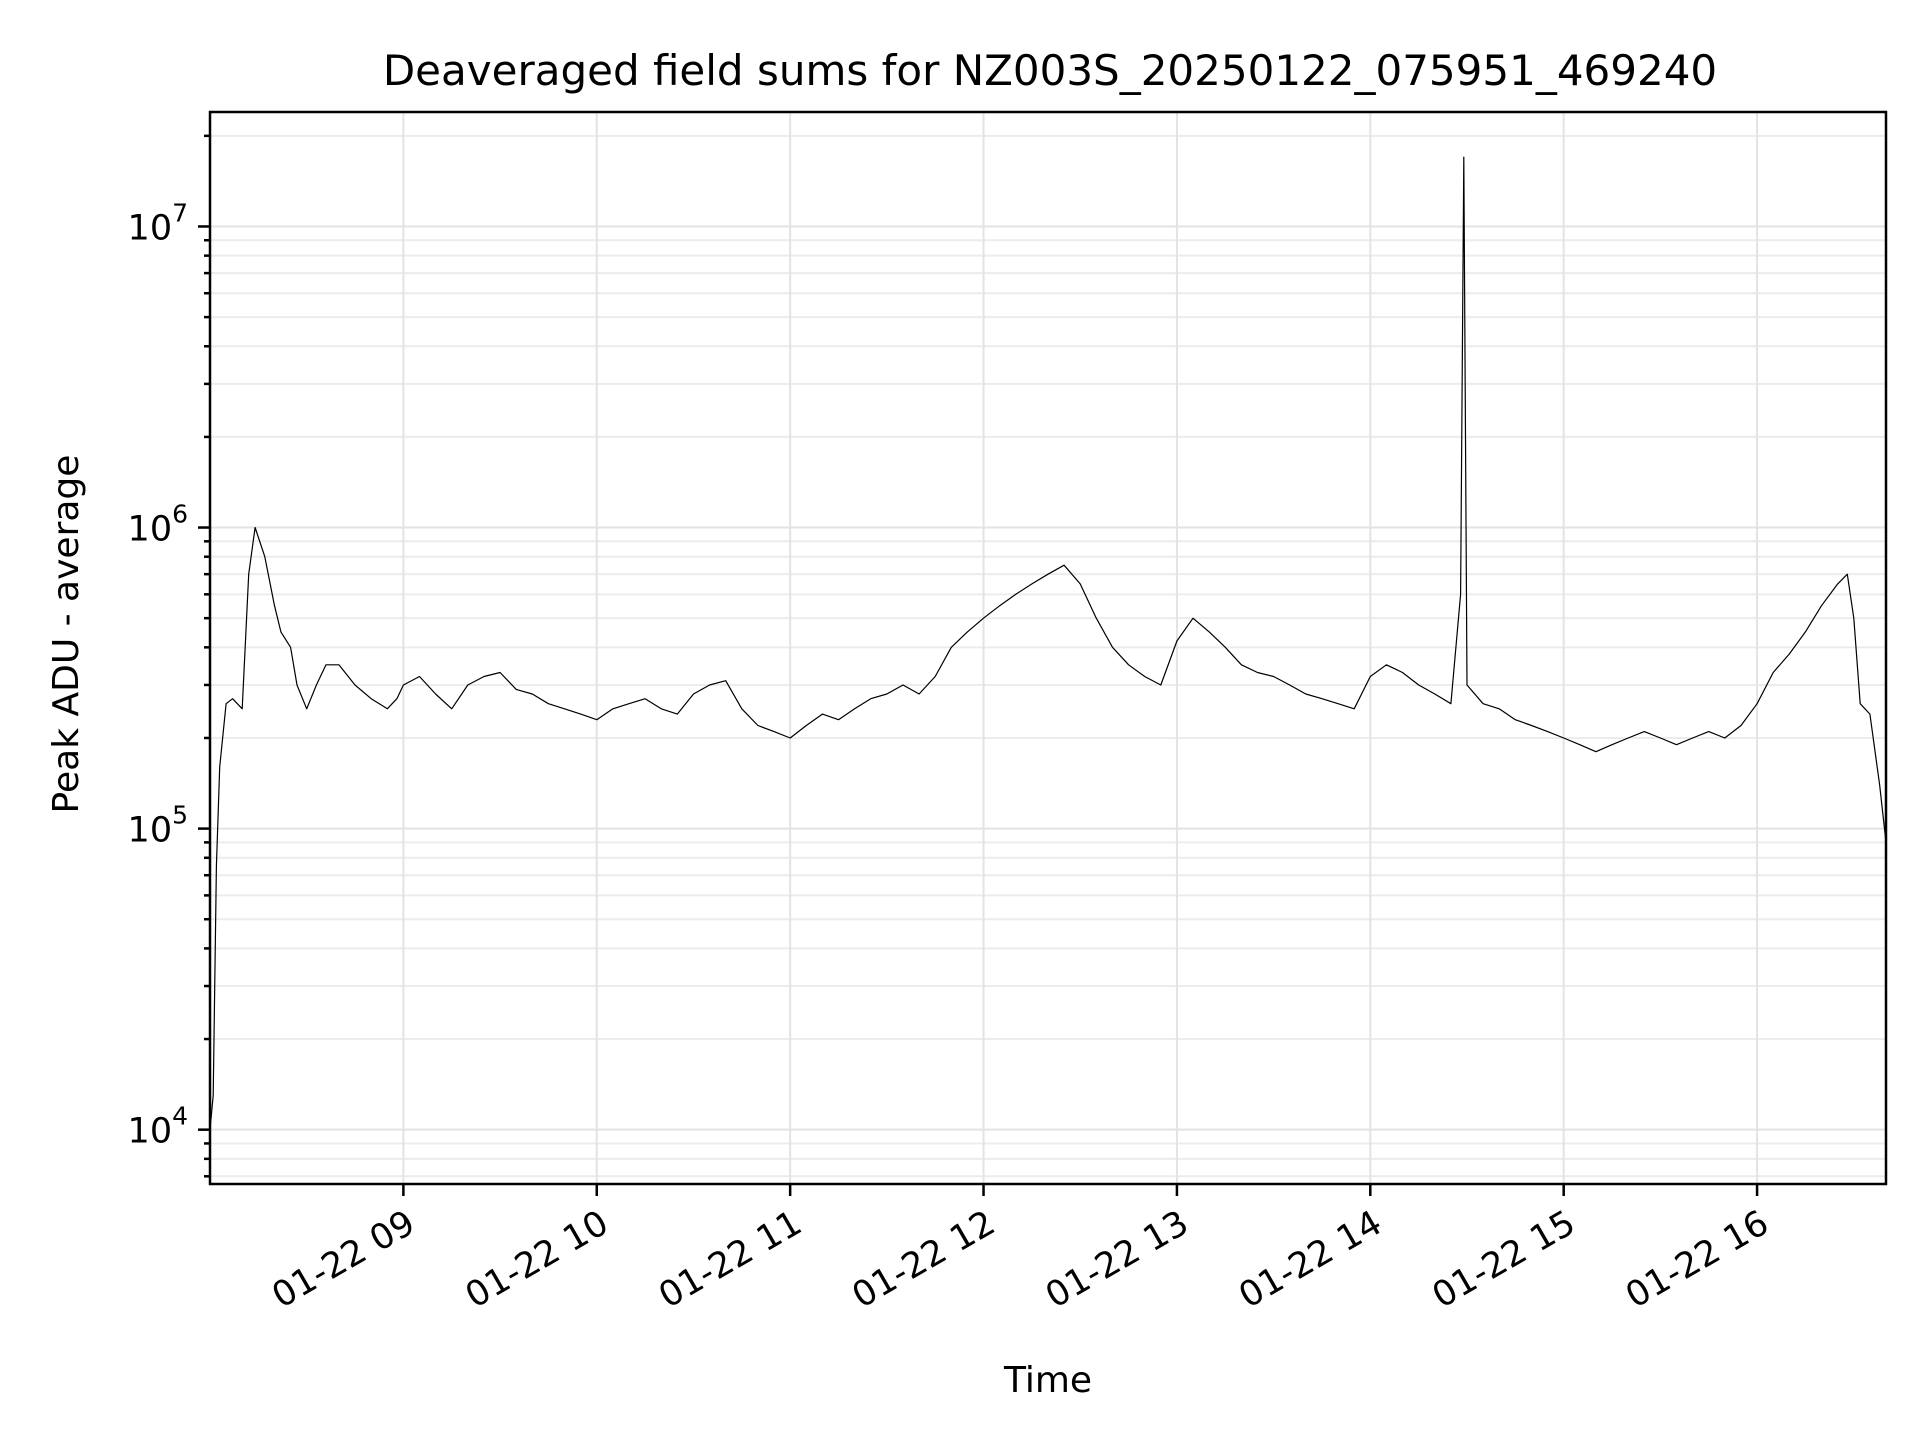 This screenshot has height=1440, width=1920. Describe the element at coordinates (180, 514) in the screenshot. I see `y-tick-exponent: 6` at that location.